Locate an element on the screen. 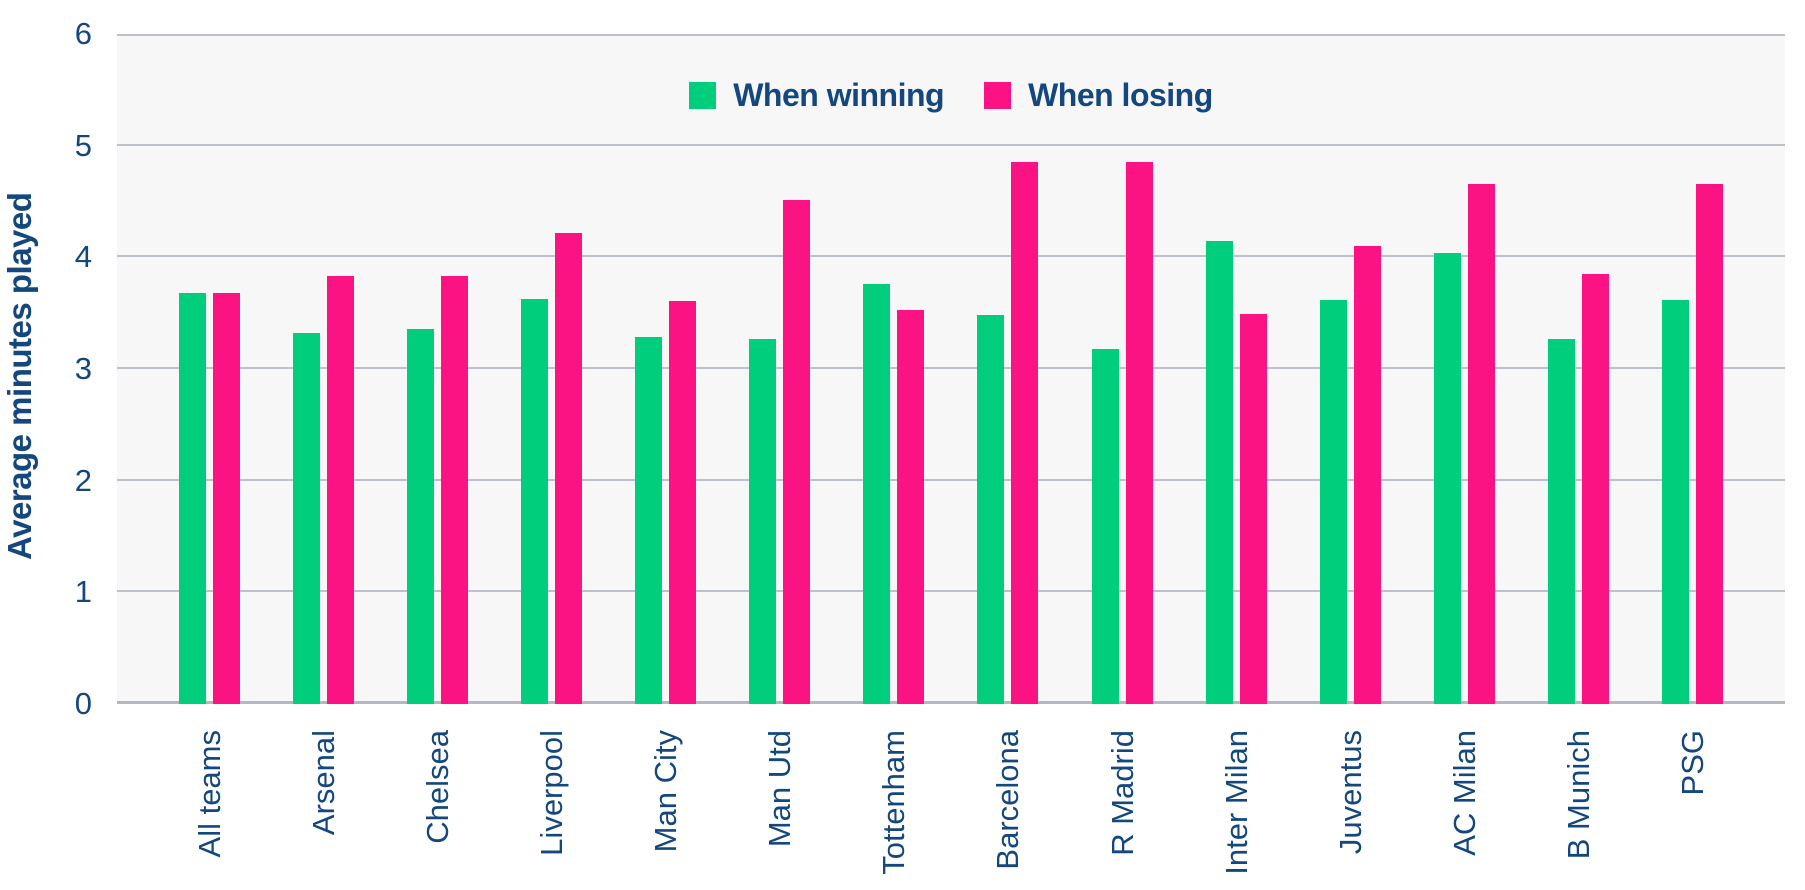  x-axis-label: Man City is located at coordinates (666, 791).